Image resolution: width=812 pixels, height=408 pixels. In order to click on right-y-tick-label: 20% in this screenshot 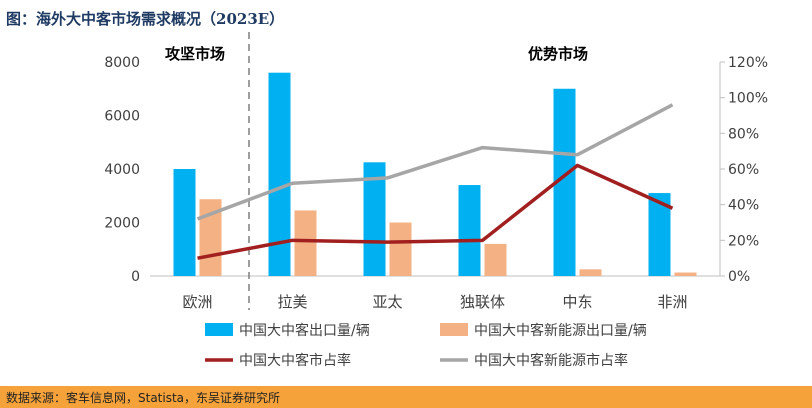, I will do `click(743, 241)`.